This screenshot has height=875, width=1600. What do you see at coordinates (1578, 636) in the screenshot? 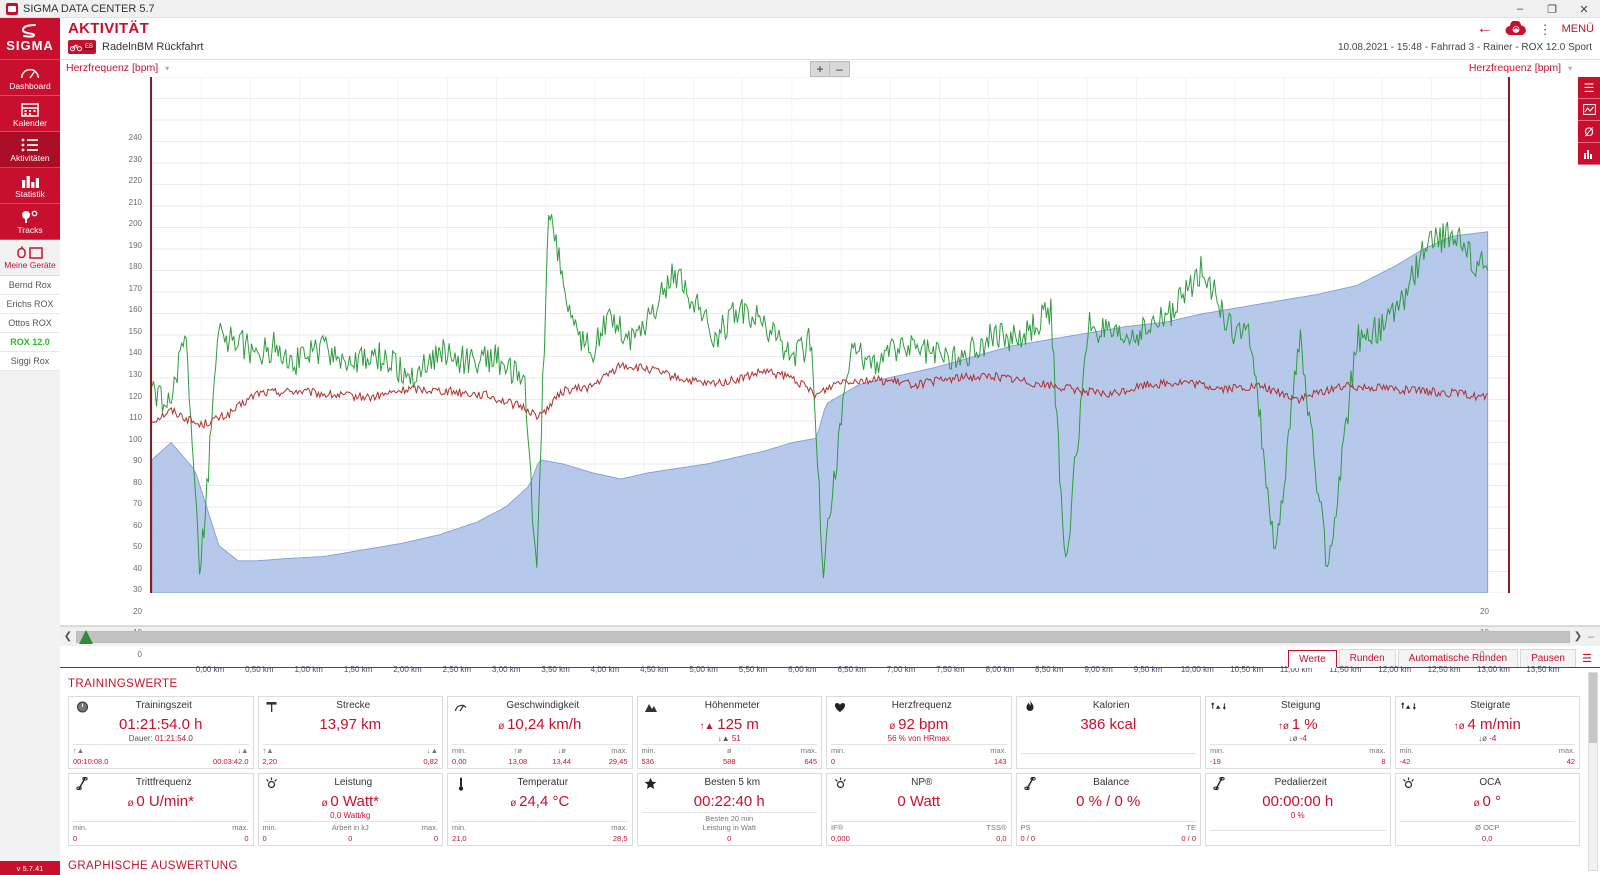
I see `scroll-next-button: ❯` at bounding box center [1578, 636].